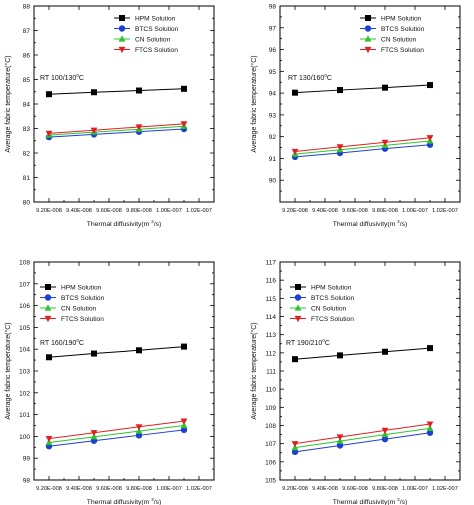 Image resolution: width=474 pixels, height=505 pixels. What do you see at coordinates (273, 181) in the screenshot?
I see `y-tick-label: 90` at bounding box center [273, 181].